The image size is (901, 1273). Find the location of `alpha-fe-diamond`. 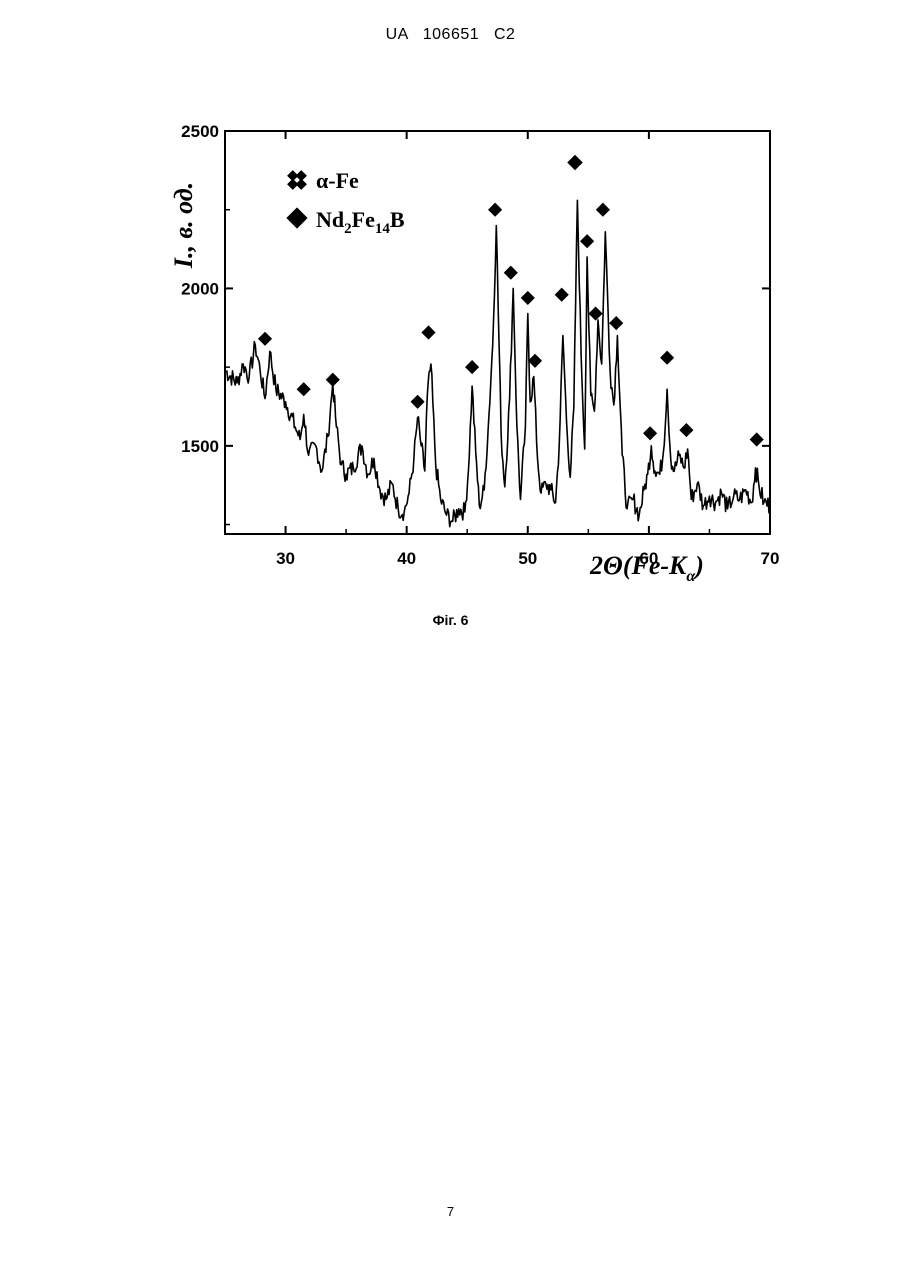

alpha-fe-diamond is located at coordinates (575, 163).